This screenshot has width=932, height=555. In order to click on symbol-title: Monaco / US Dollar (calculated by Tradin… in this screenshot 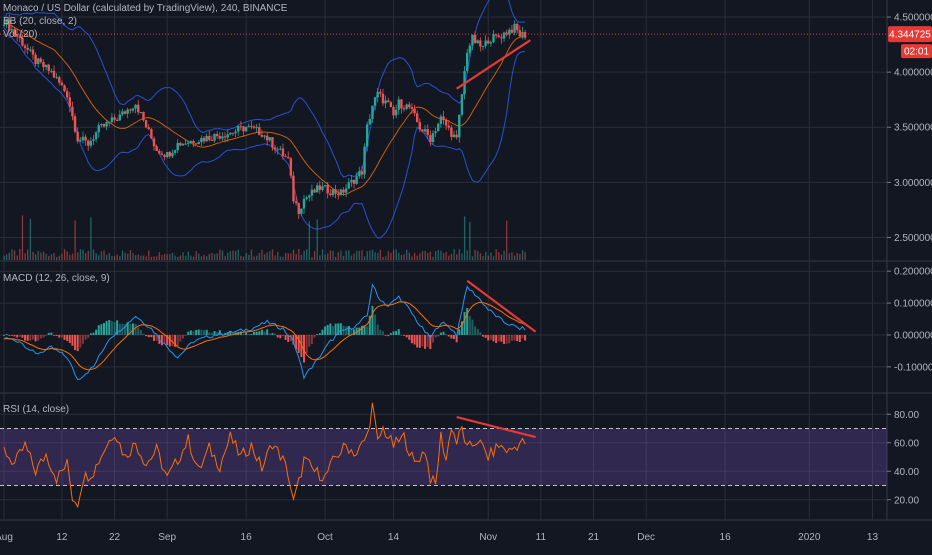, I will do `click(145, 8)`.